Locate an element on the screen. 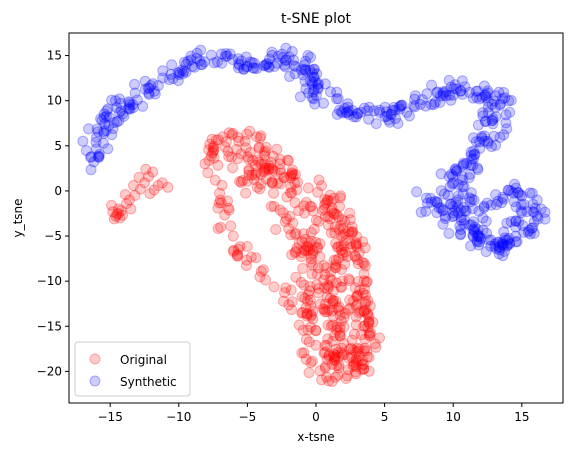 This screenshot has width=574, height=455. y-tick-label: −15 is located at coordinates (49, 326).